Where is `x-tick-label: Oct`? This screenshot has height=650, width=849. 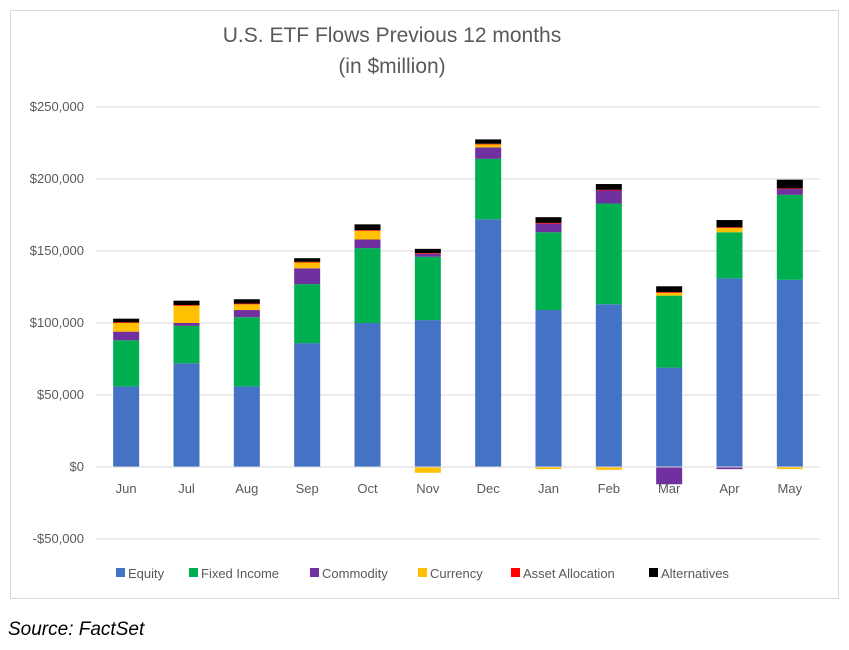
x-tick-label: Oct is located at coordinates (367, 488).